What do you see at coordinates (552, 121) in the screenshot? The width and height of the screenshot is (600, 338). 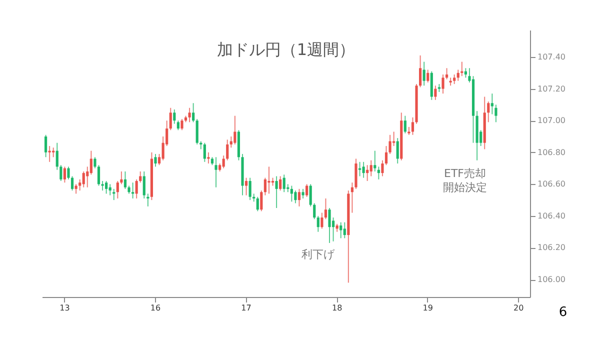 I see `y-tick-label: 107.00` at bounding box center [552, 121].